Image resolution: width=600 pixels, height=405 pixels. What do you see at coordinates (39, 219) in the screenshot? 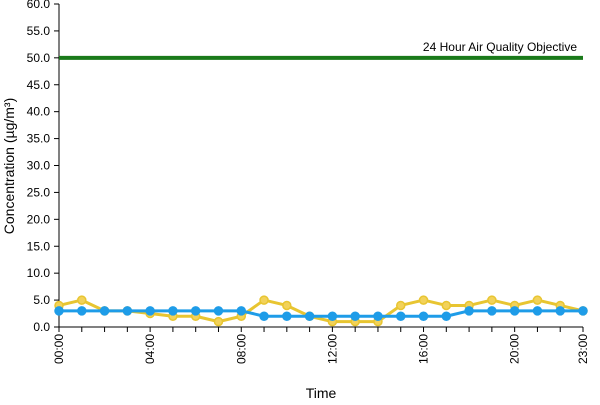
I see `y-tick-label: 20.0` at bounding box center [39, 219].